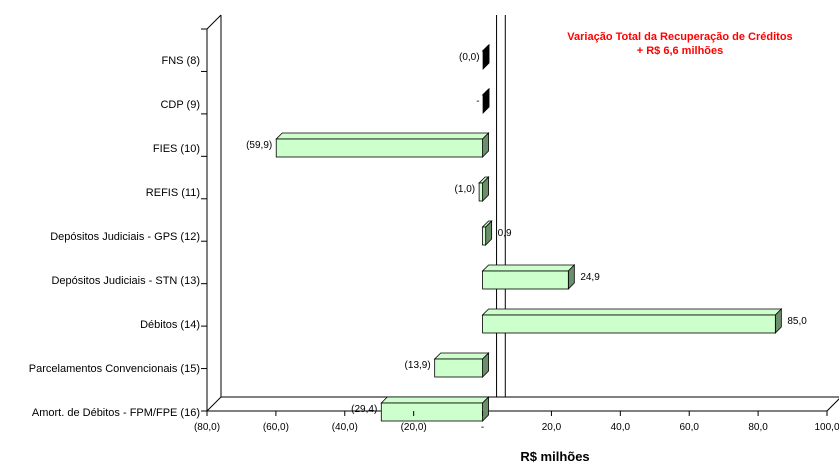 This screenshot has height=467, width=839. I want to click on y-axis-top-edge, so click(214, 22).